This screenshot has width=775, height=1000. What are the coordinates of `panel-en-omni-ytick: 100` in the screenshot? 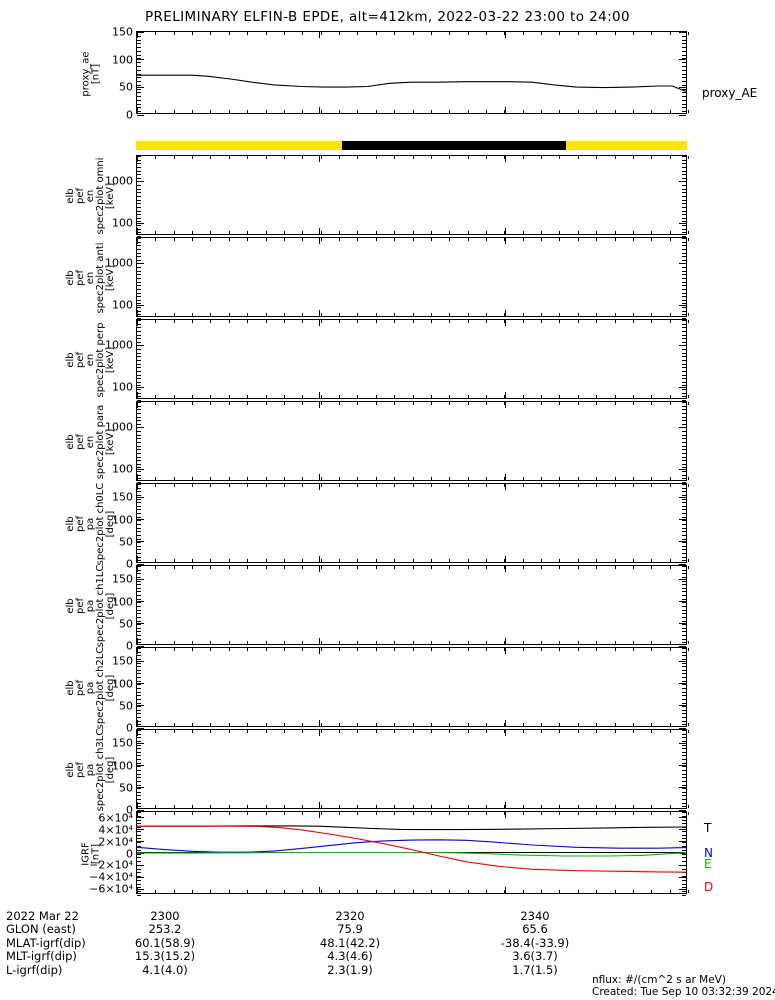 It's located at (122, 223).